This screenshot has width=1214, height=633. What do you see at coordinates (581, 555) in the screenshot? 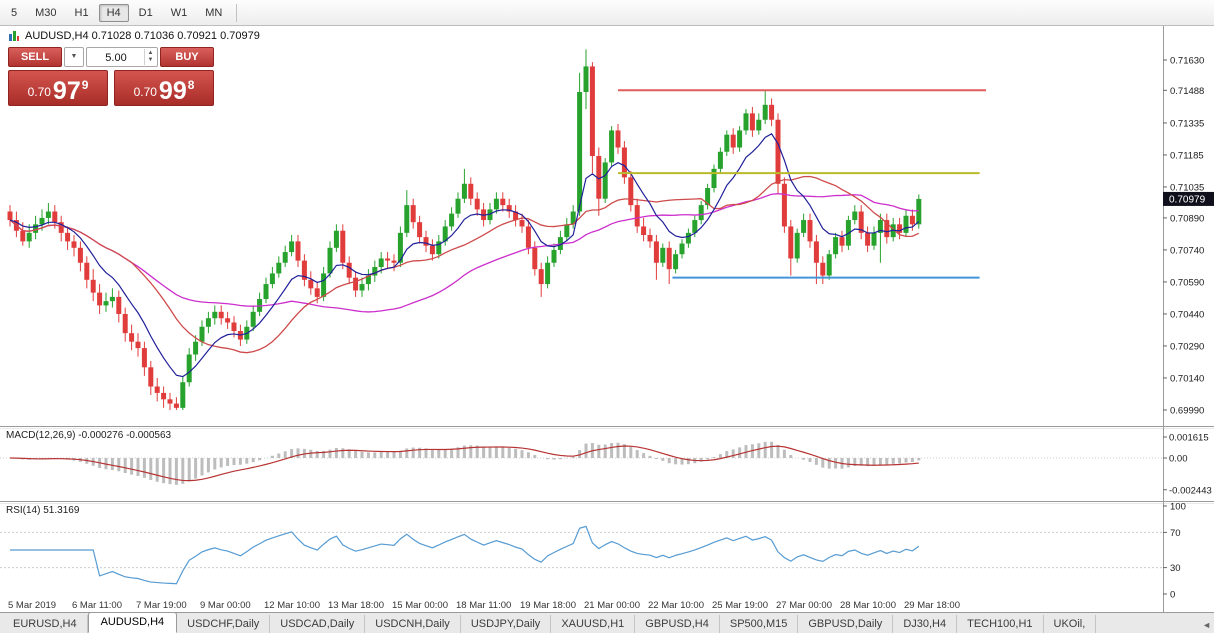
I see `rsi-panel` at bounding box center [581, 555].